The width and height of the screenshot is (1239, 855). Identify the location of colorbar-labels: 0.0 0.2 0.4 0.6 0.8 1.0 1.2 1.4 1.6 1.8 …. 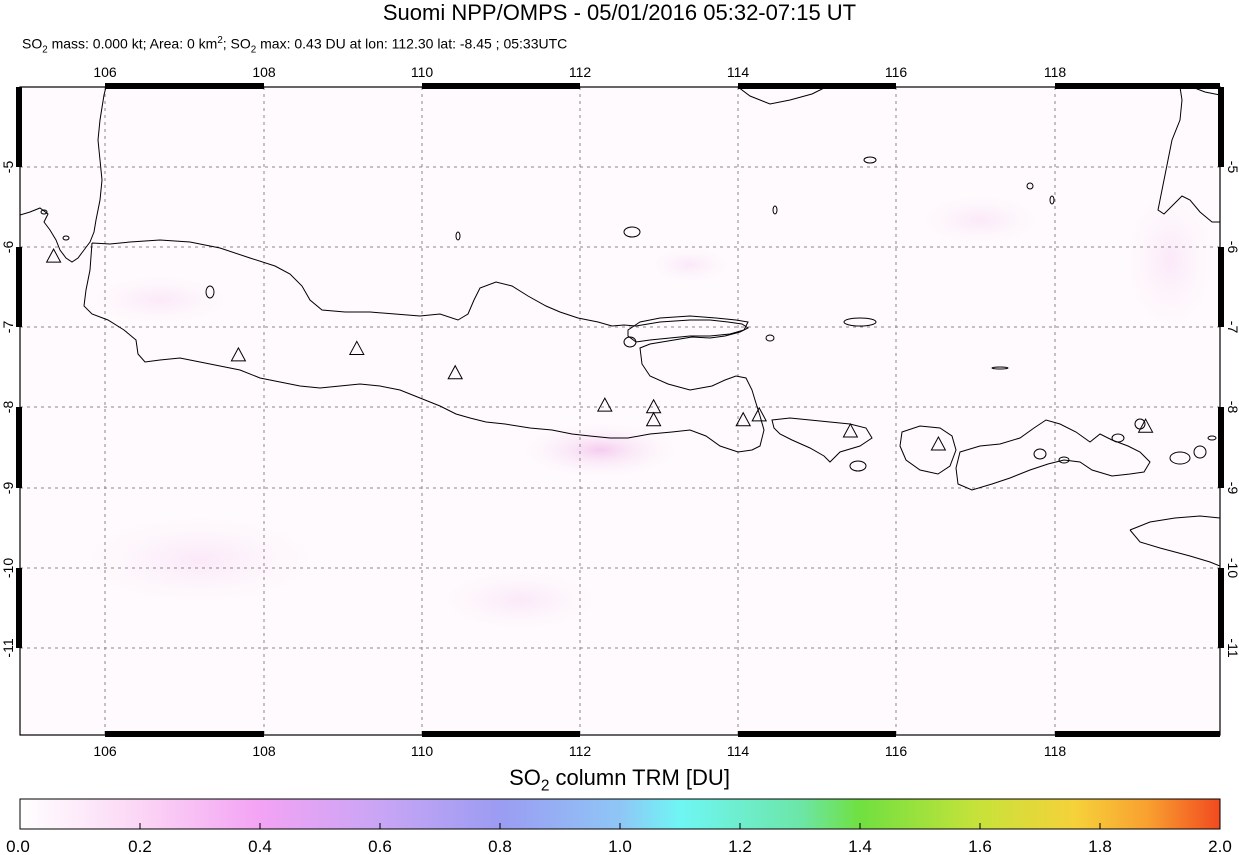
(619, 846).